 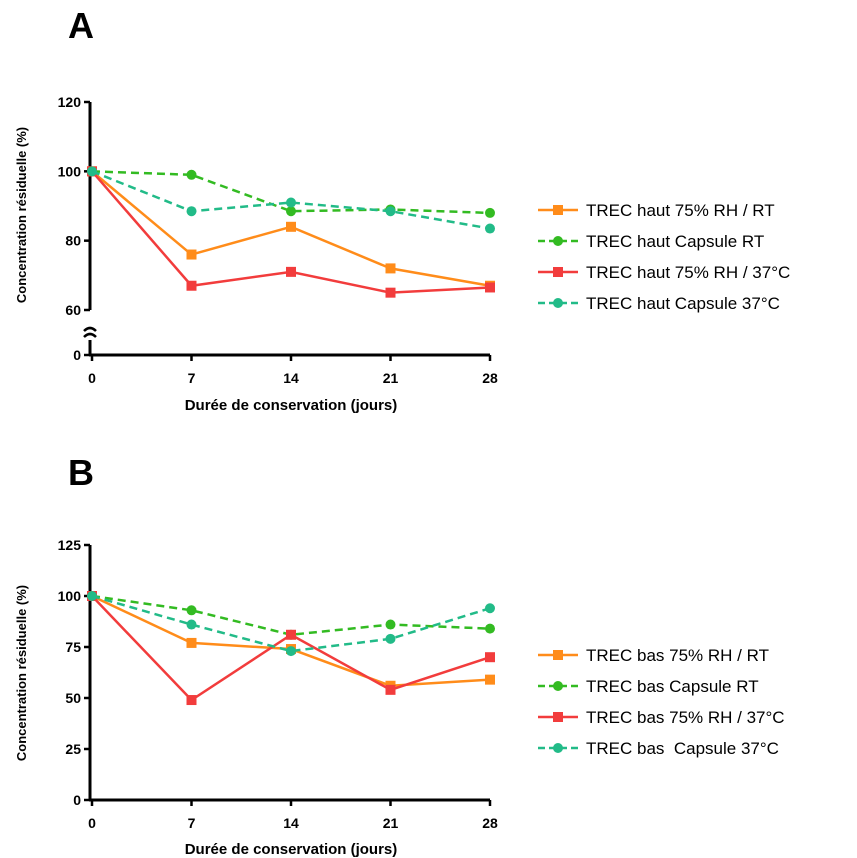 I want to click on legend-label: TREC haut 75% RH / 37°C, so click(x=688, y=272).